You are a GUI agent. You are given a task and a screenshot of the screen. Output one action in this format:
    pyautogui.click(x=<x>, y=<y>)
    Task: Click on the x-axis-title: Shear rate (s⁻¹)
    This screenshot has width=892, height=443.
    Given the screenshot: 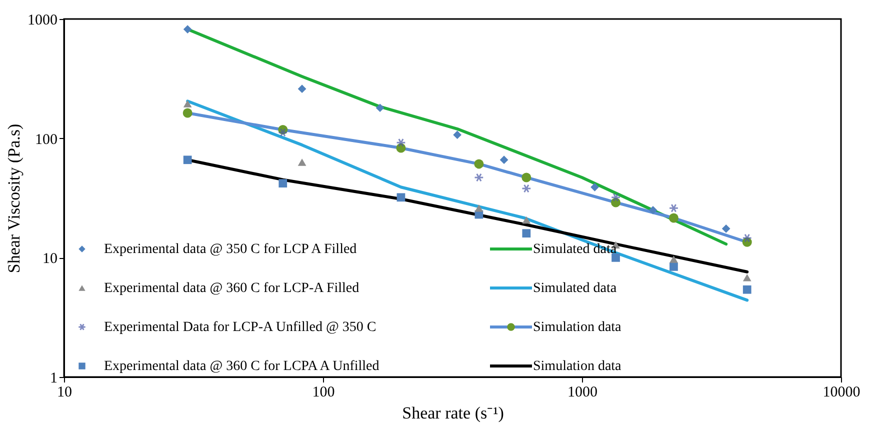 What is the action you would take?
    pyautogui.click(x=453, y=413)
    